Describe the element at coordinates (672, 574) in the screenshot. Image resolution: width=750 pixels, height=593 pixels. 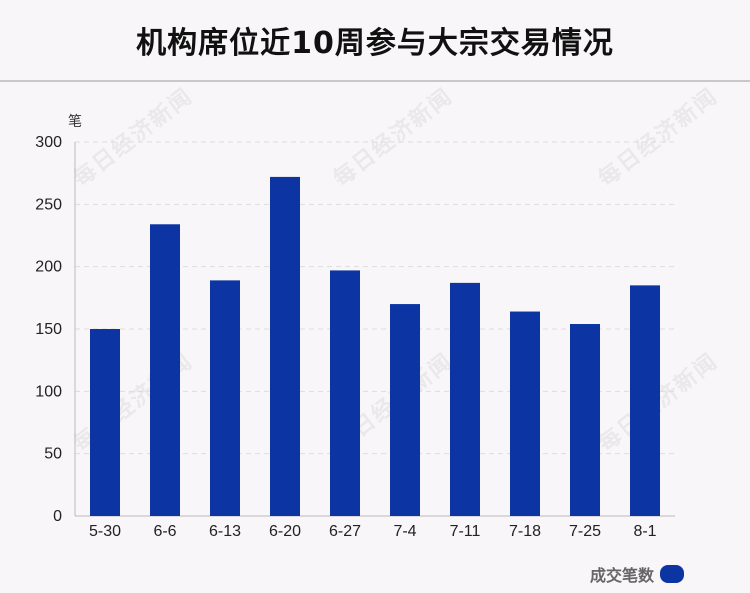
I see `legend-swatch` at that location.